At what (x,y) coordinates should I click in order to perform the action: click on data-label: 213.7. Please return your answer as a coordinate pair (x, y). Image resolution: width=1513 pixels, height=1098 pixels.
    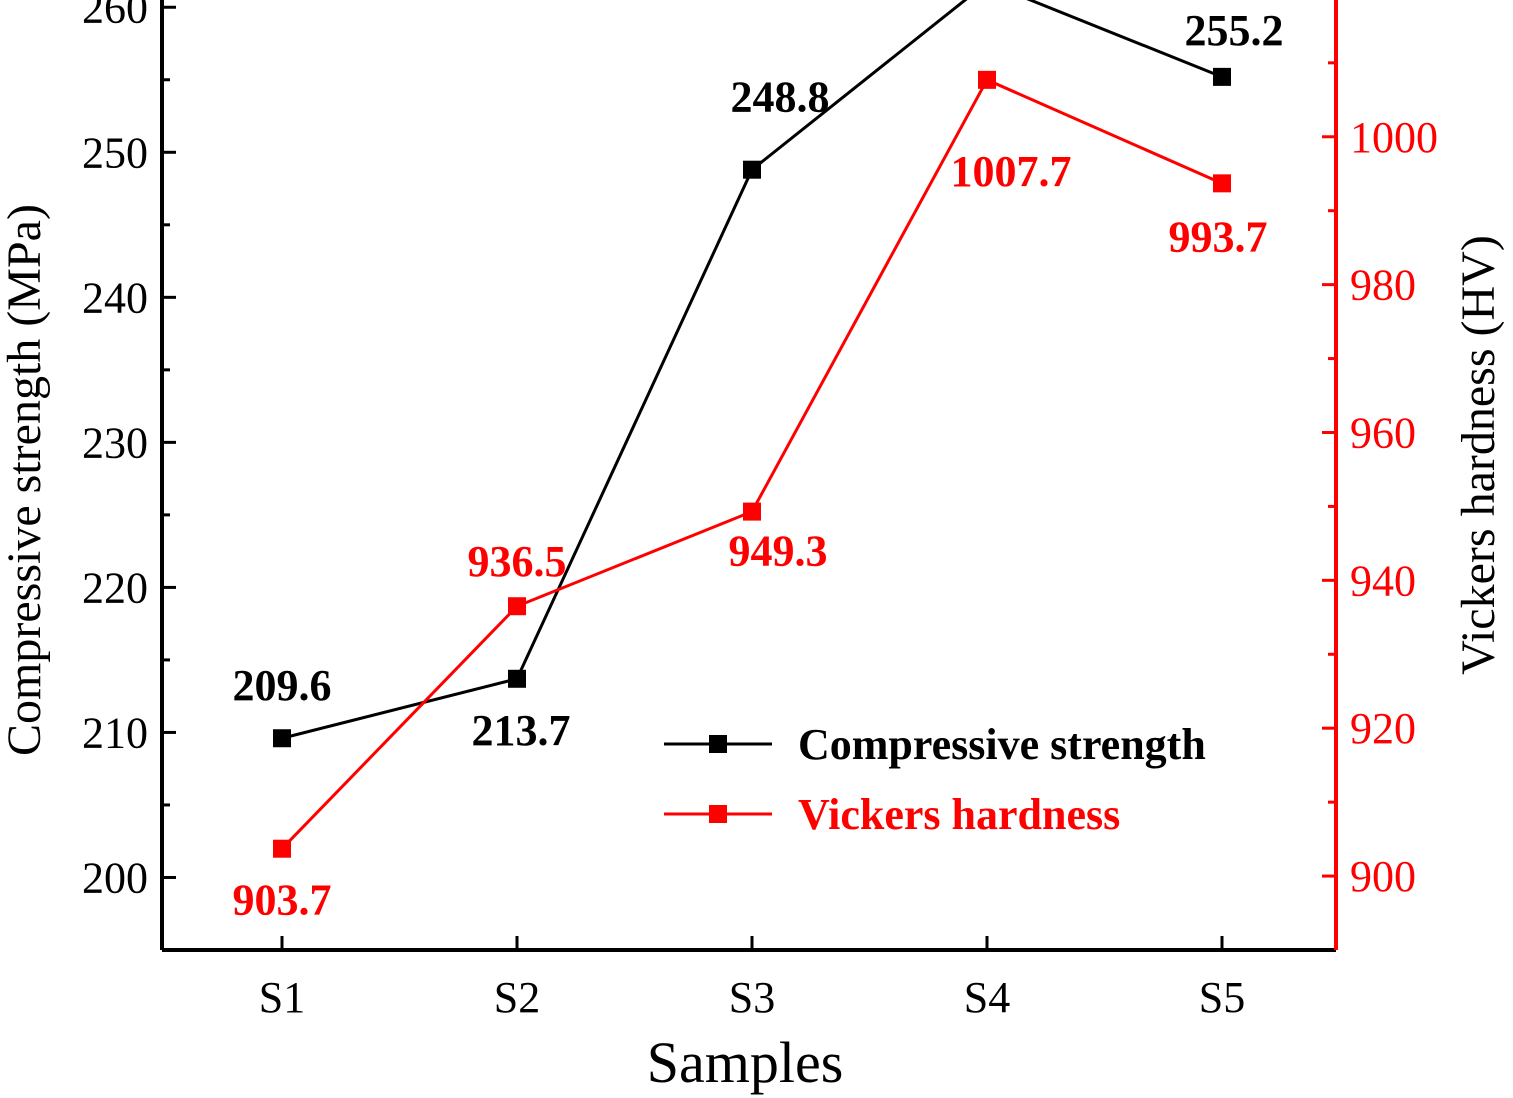
    Looking at the image, I should click on (521, 730).